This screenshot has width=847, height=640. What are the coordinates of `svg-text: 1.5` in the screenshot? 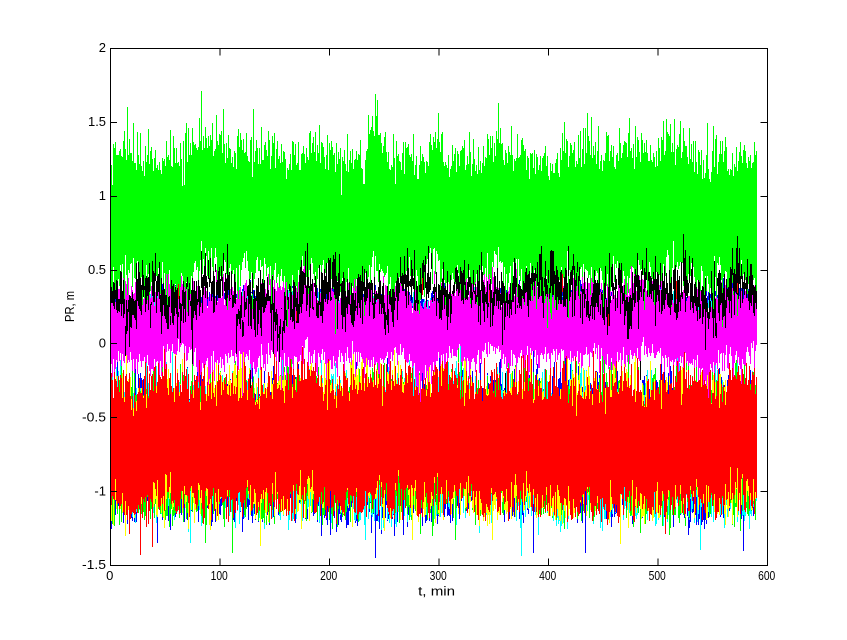 It's located at (97, 121).